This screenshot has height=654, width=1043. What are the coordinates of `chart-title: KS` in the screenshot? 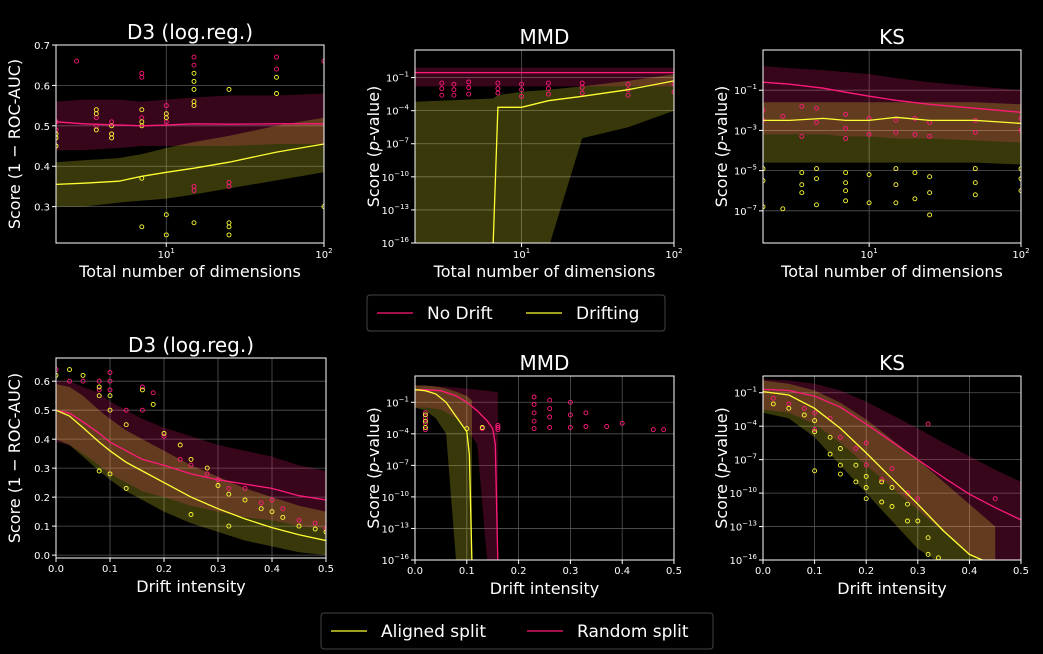 It's located at (892, 37).